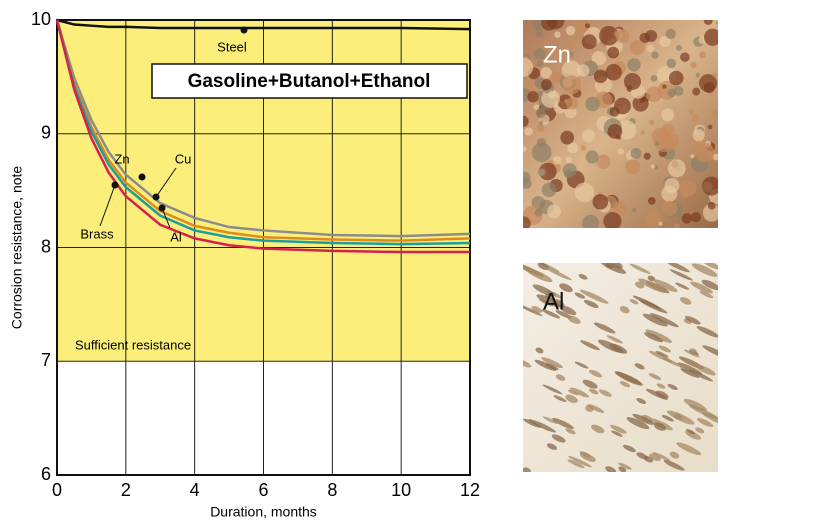 The image size is (819, 531). Describe the element at coordinates (46, 133) in the screenshot. I see `y-tick-label: 9` at that location.